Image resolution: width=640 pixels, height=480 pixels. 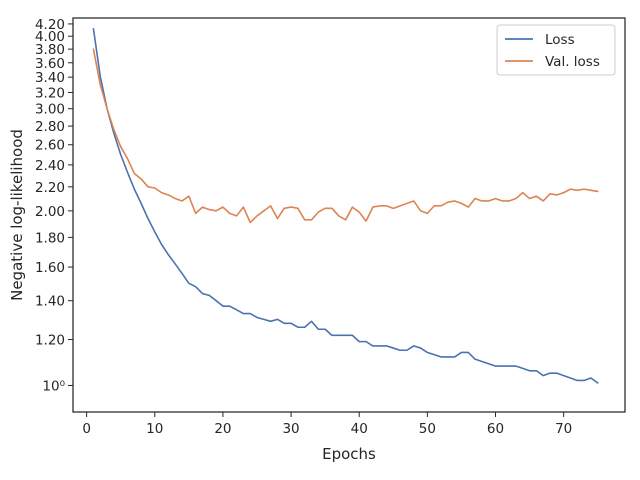 I want to click on y-tick-label: 3.80, so click(x=50, y=50).